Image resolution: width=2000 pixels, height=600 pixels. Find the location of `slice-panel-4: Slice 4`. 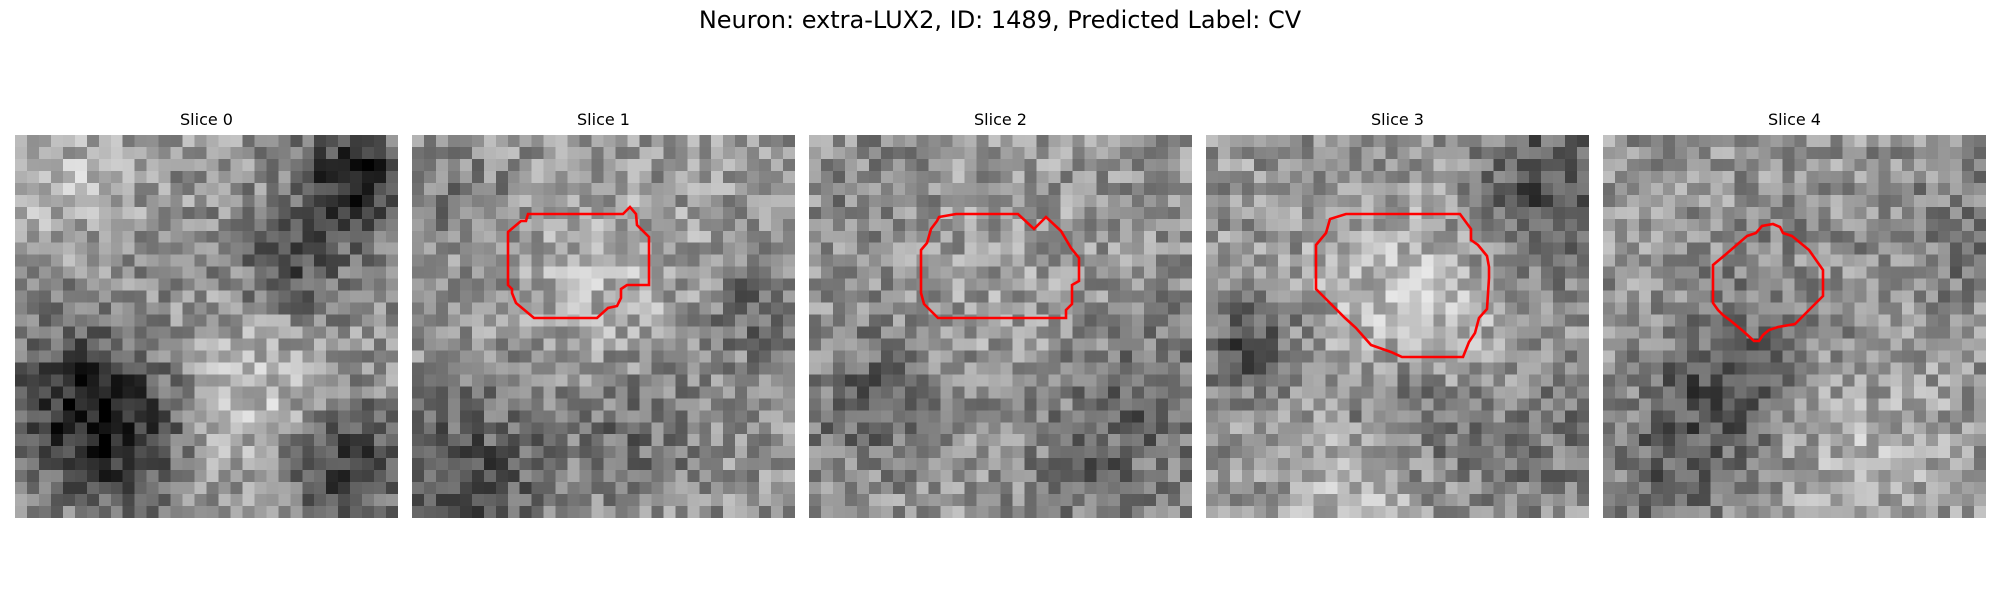

slice-panel-4: Slice 4 is located at coordinates (1794, 313).